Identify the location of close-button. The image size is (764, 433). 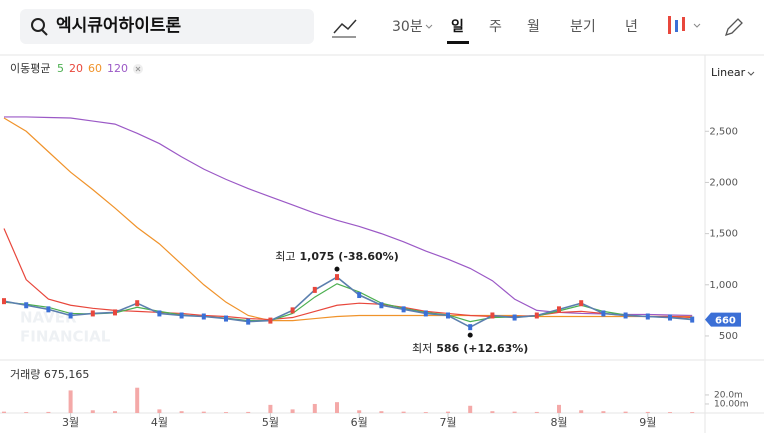
(138, 69).